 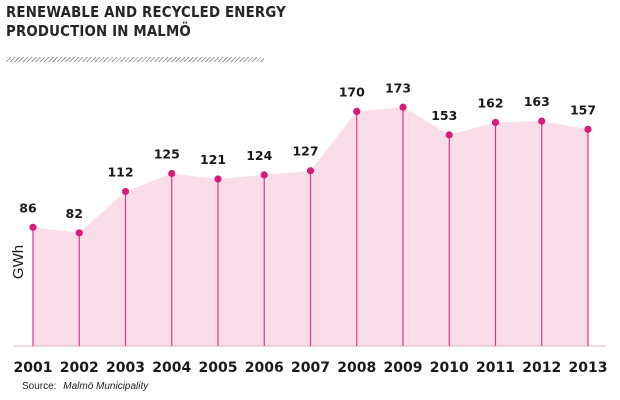 What do you see at coordinates (167, 154) in the screenshot?
I see `data-label-2004: 125` at bounding box center [167, 154].